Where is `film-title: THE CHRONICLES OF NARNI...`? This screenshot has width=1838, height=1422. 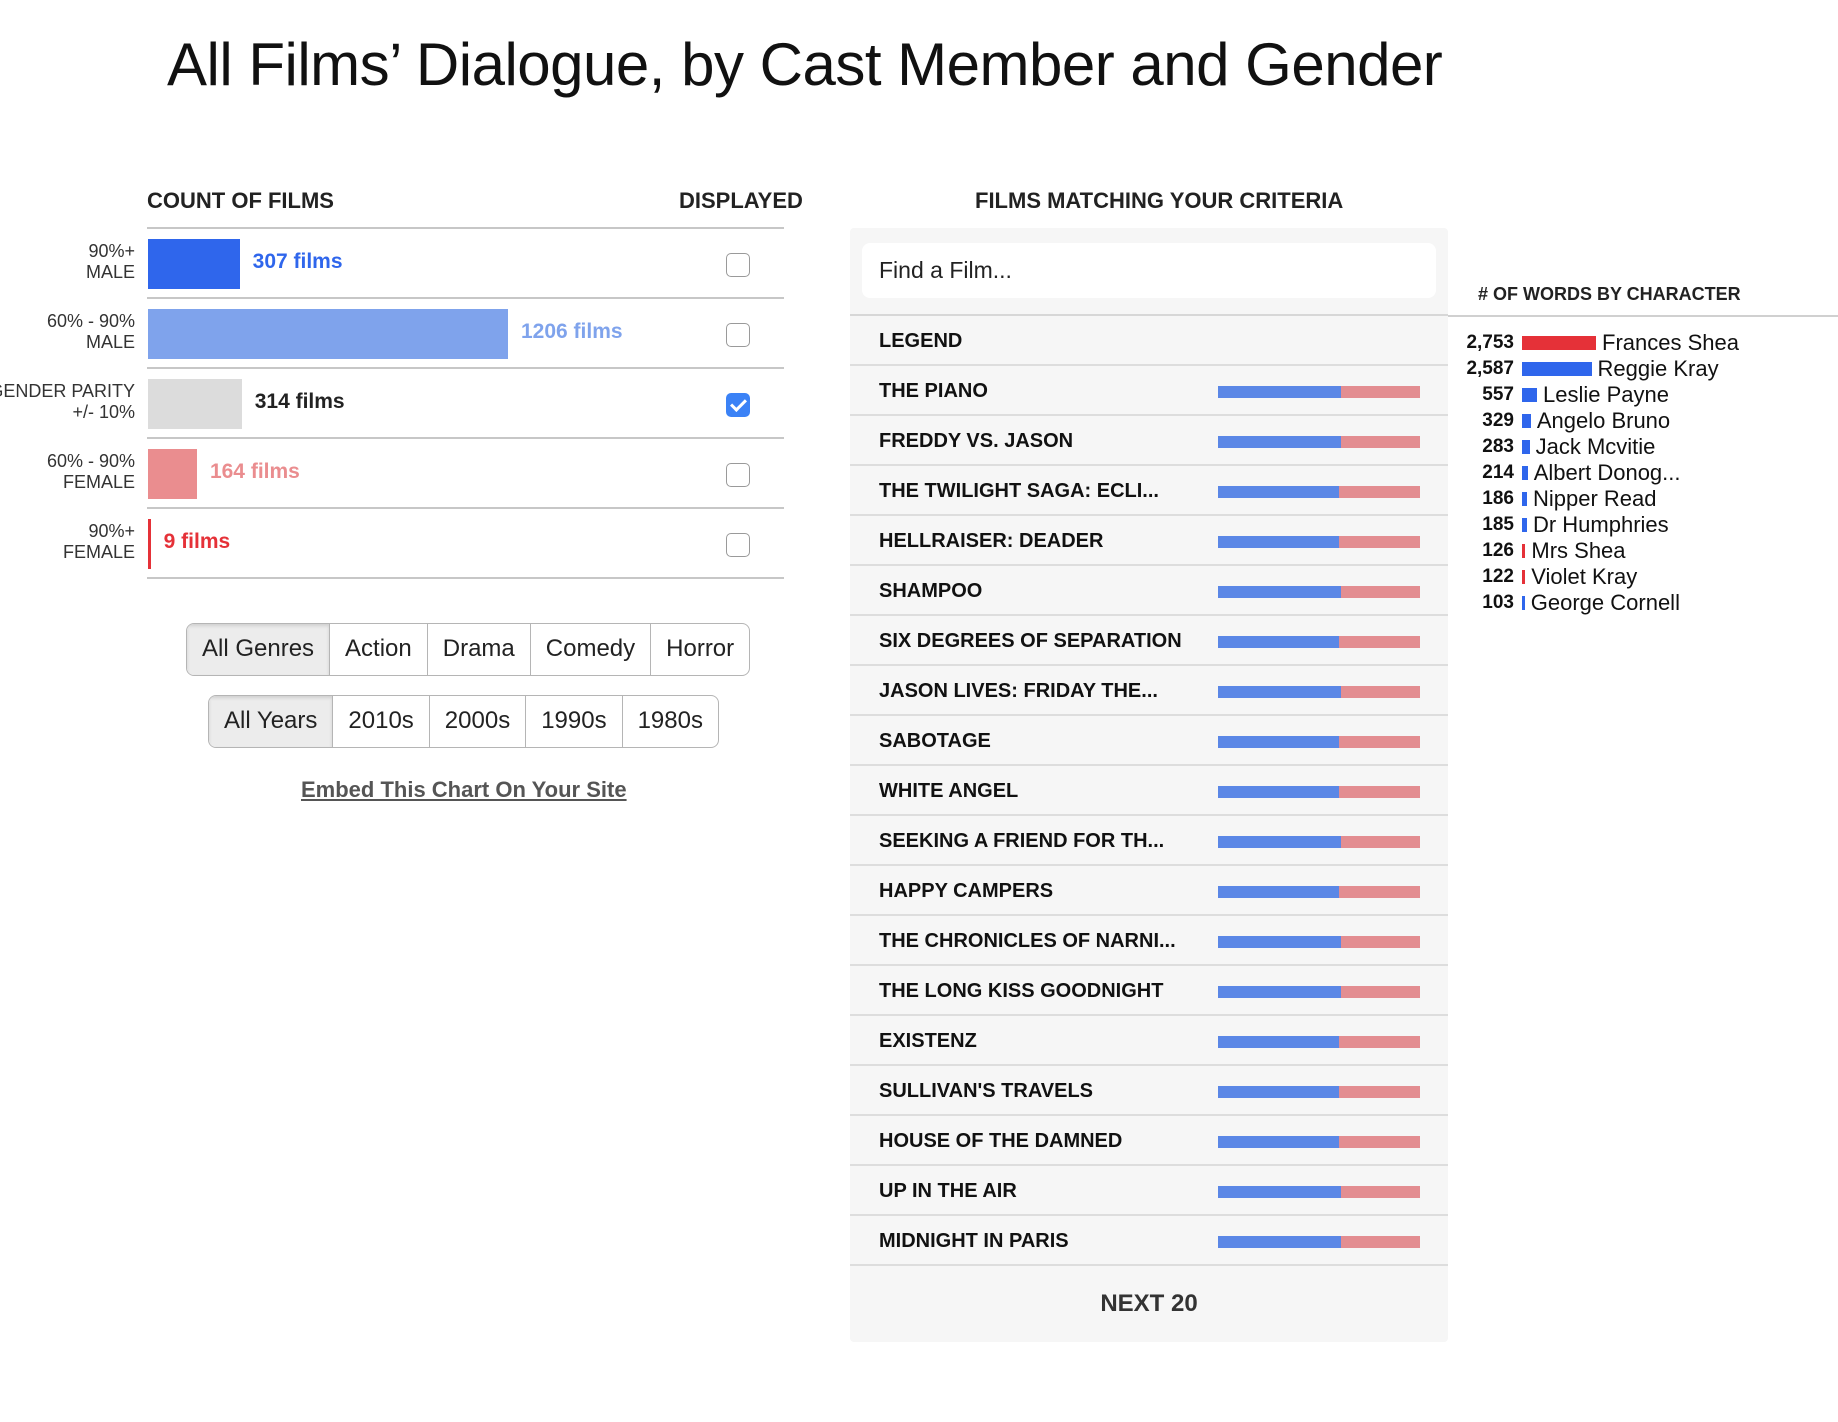
film-title: THE CHRONICLES OF NARNI... is located at coordinates (1027, 941).